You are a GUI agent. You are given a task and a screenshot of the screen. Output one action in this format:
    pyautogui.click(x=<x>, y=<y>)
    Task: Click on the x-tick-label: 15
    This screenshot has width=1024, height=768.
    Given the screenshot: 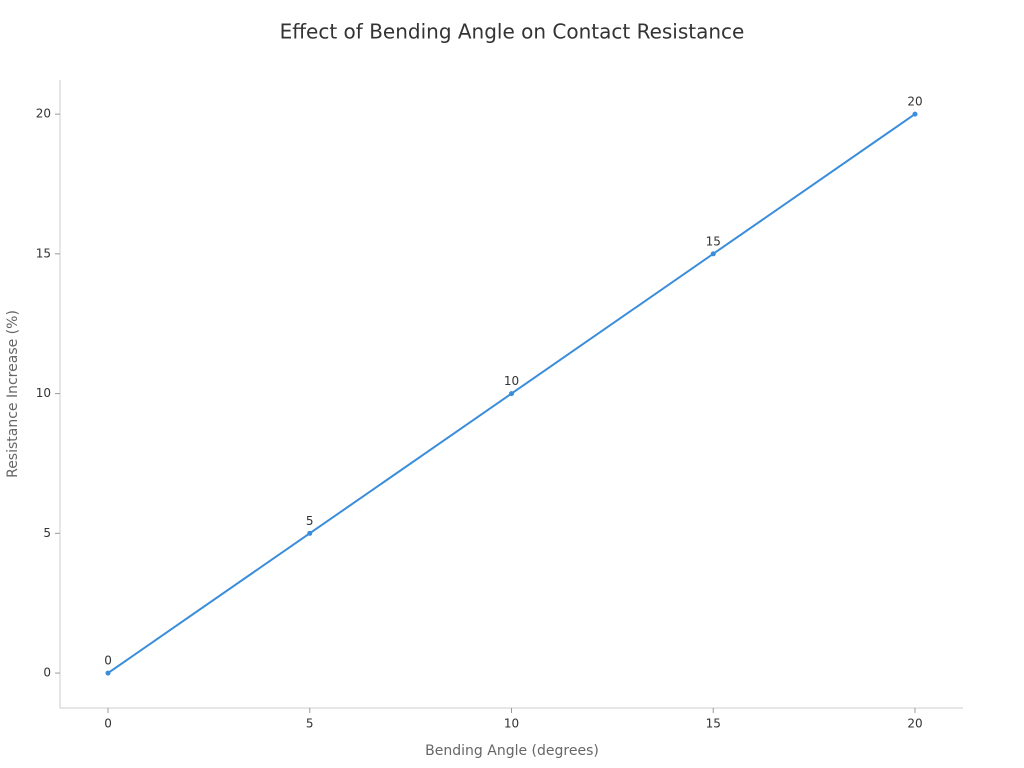 What is the action you would take?
    pyautogui.click(x=713, y=724)
    